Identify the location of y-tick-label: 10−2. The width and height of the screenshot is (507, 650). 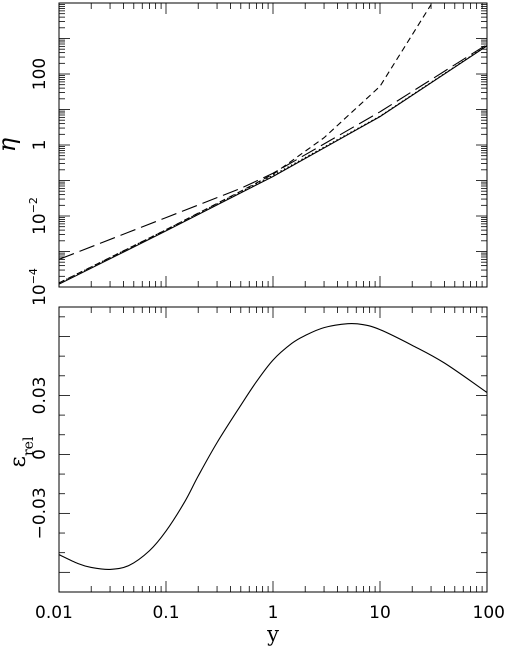
(38, 216).